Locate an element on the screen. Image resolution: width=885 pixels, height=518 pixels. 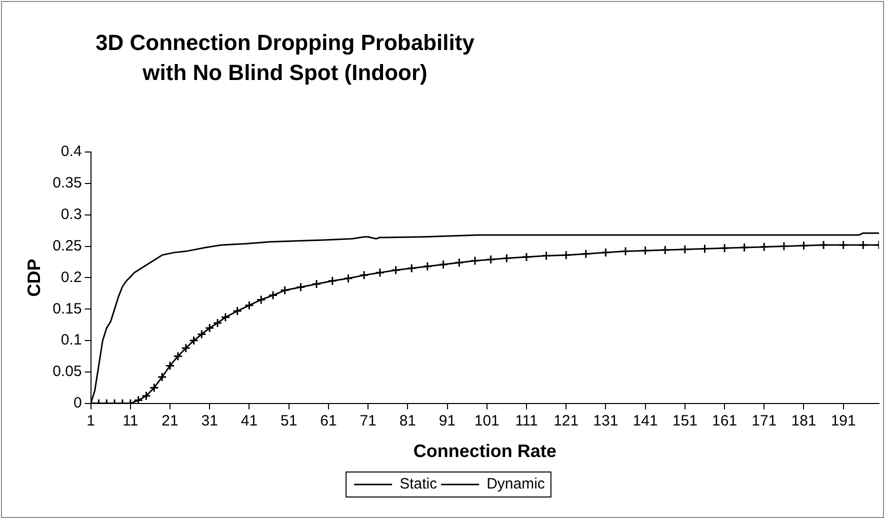
x-tick-label: 151 is located at coordinates (685, 421).